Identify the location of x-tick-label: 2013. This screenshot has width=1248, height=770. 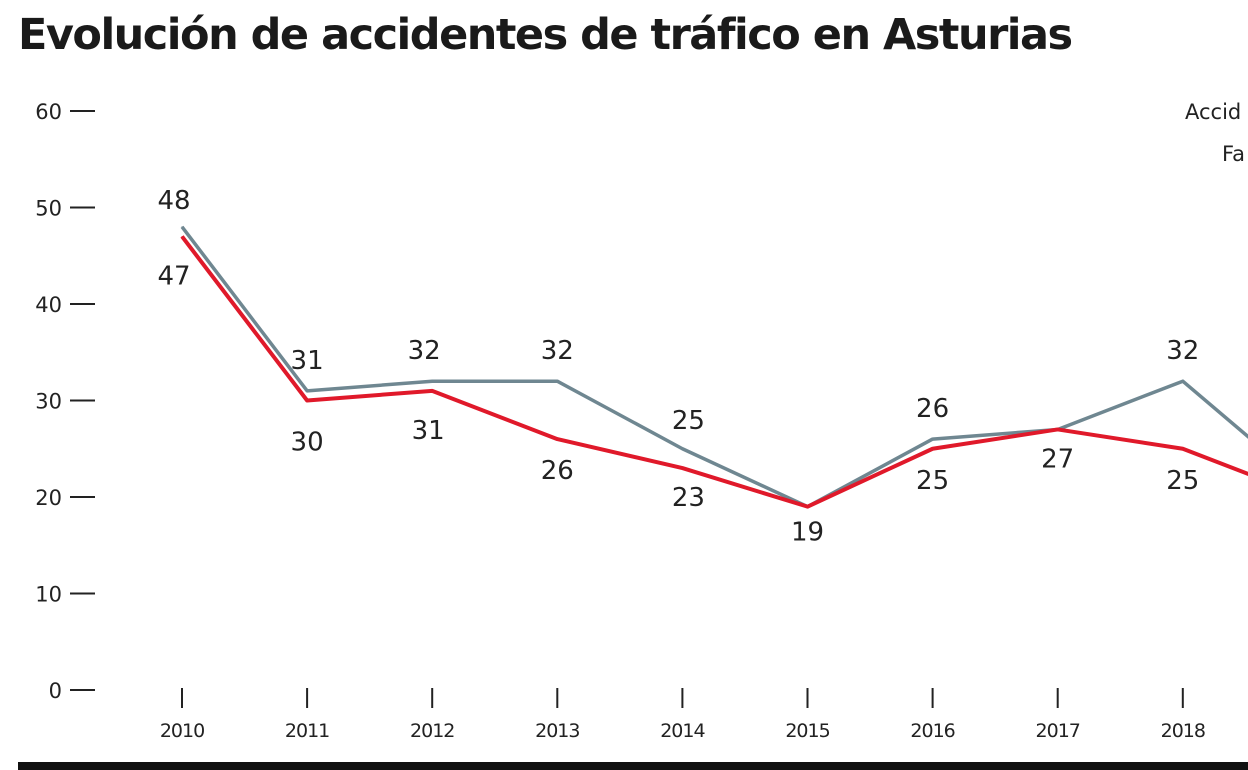
(557, 731).